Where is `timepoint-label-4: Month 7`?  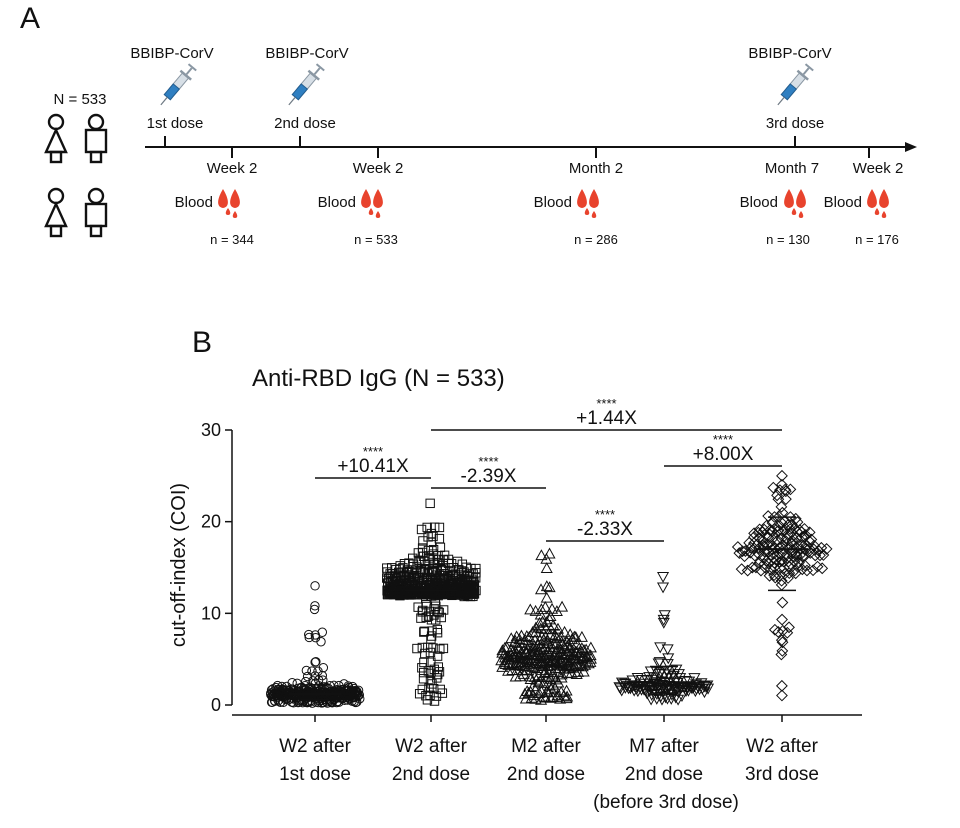
timepoint-label-4: Month 7 is located at coordinates (792, 168).